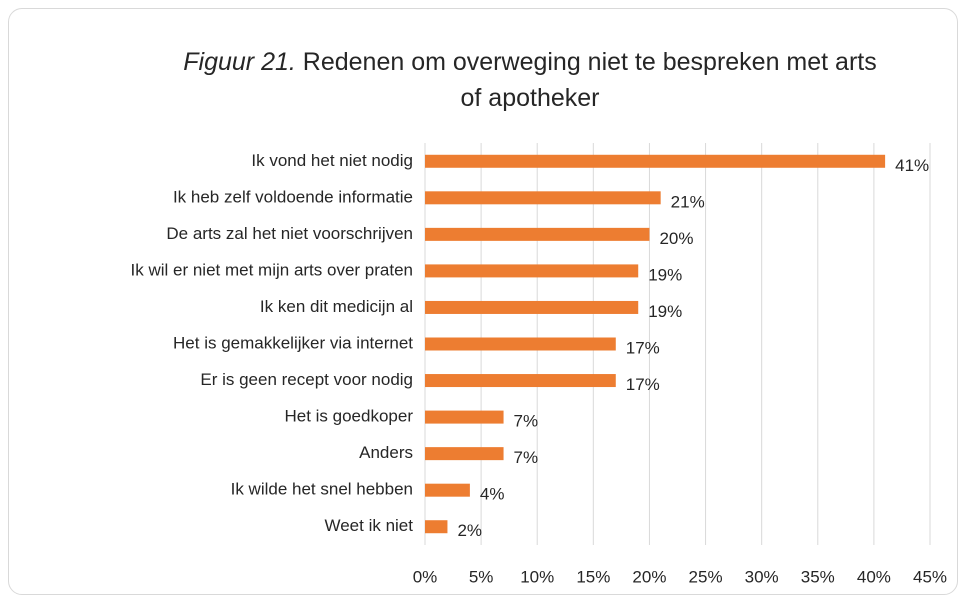  Describe the element at coordinates (322, 489) in the screenshot. I see `y-tick-label: Ik wilde het snel hebben` at that location.